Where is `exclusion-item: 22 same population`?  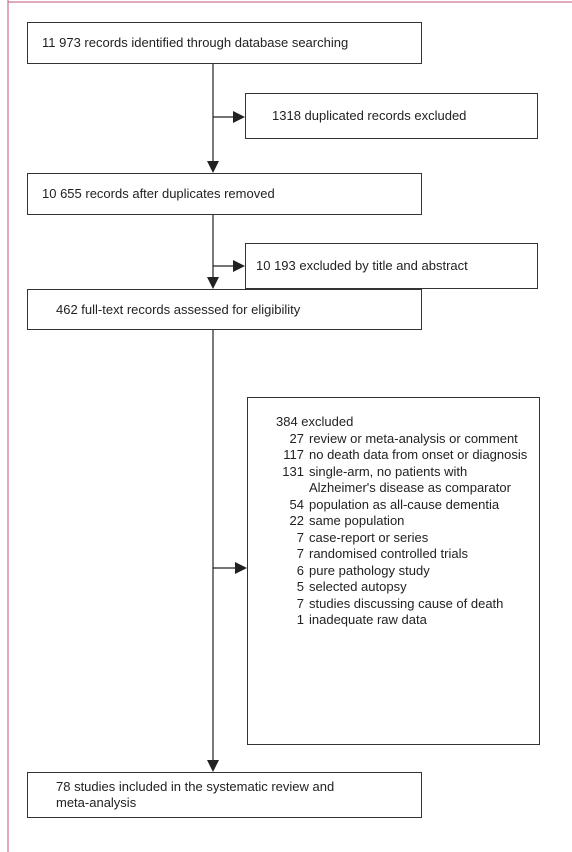
exclusion-item: 22 same population is located at coordinates (403, 521).